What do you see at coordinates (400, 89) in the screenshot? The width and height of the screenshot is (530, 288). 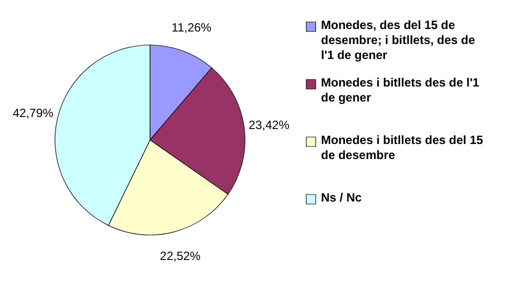 I see `legend-label: Monedes i bitllets des de l'1 de gener` at bounding box center [400, 89].